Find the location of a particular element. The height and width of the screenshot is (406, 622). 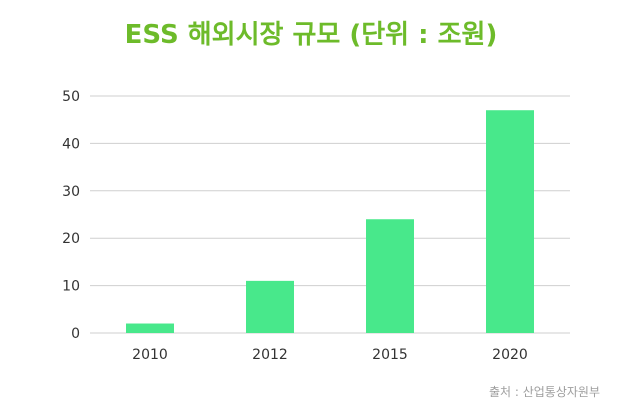

y-tick-label: 0 is located at coordinates (75, 334).